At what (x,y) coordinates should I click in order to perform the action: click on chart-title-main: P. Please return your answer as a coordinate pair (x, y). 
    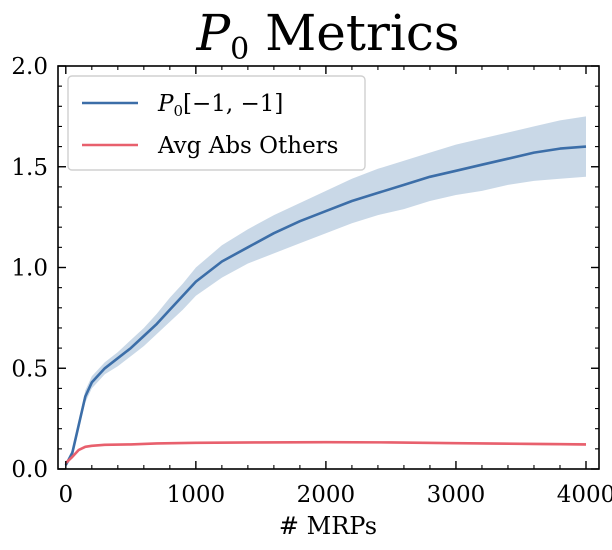
    Looking at the image, I should click on (213, 33).